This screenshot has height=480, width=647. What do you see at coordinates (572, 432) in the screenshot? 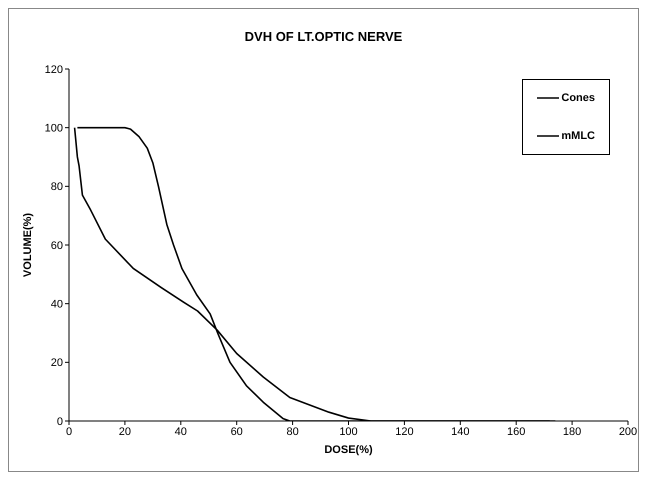
I see `x-tick-label: 180` at bounding box center [572, 432].